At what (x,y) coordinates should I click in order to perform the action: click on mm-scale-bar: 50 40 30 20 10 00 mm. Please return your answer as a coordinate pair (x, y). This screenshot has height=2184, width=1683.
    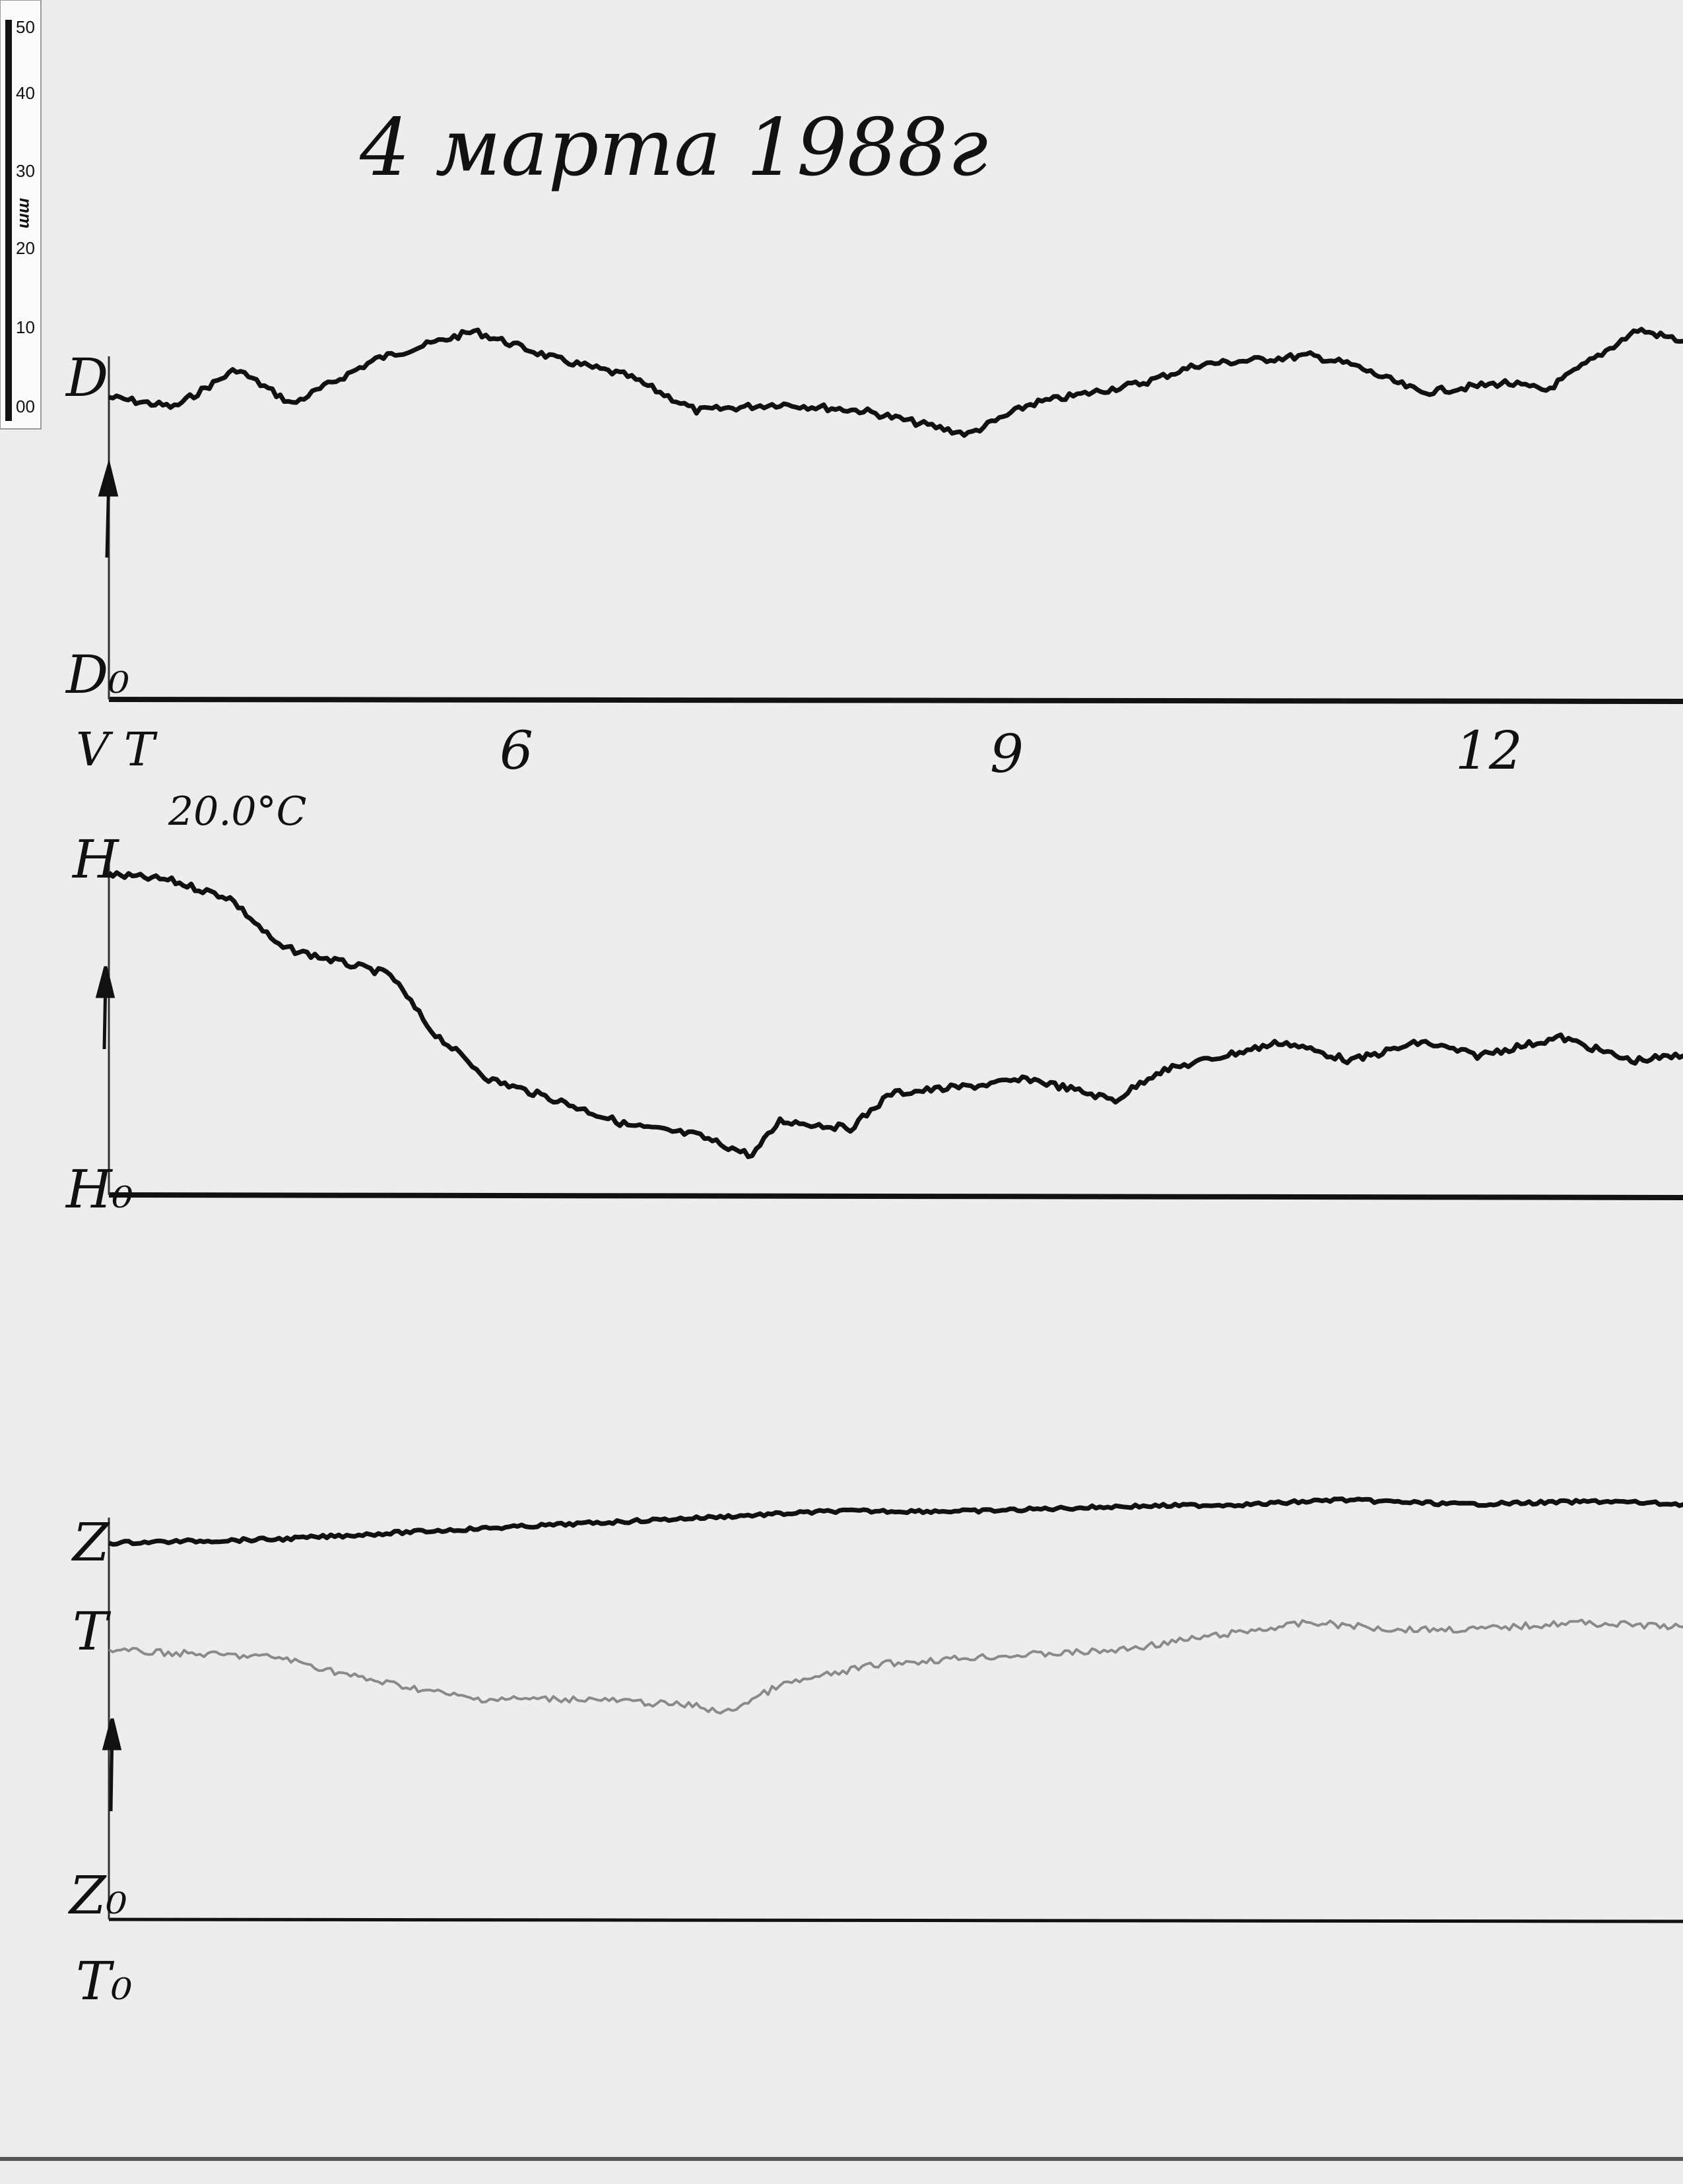
    Looking at the image, I should click on (21, 215).